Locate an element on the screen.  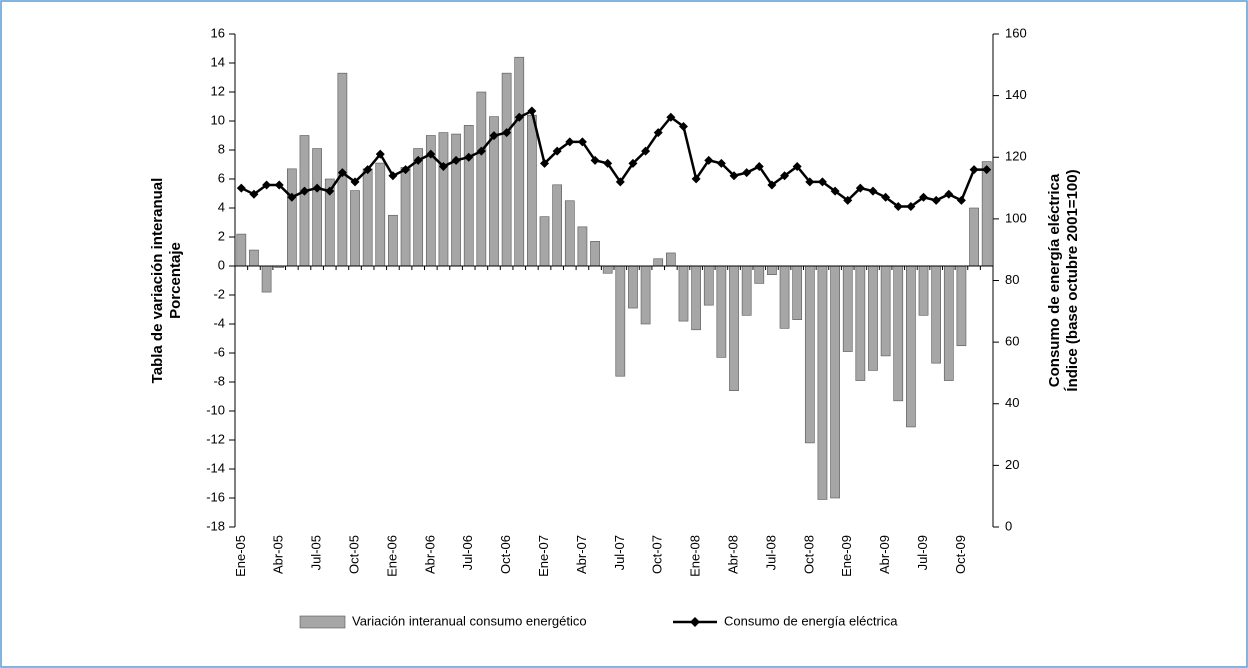
y2-tick-label: 20 is located at coordinates (1012, 464).